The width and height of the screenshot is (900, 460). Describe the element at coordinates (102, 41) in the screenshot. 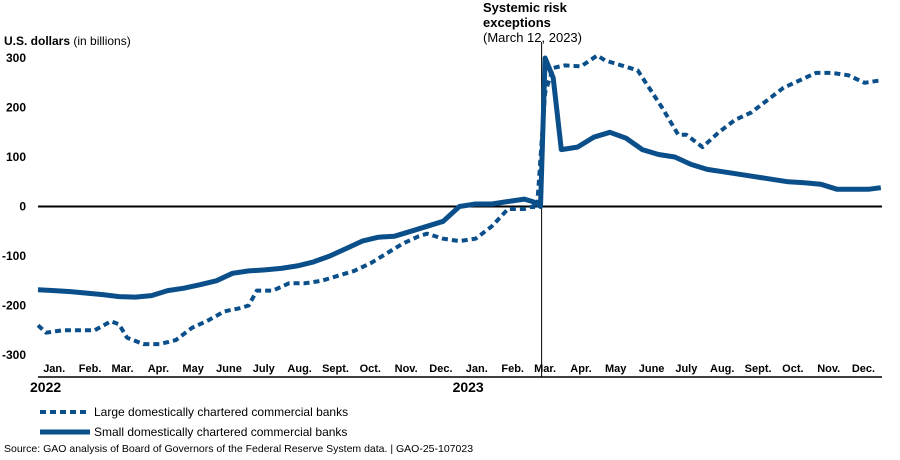

I see `y-axis-unit-detail: (in billions)` at that location.